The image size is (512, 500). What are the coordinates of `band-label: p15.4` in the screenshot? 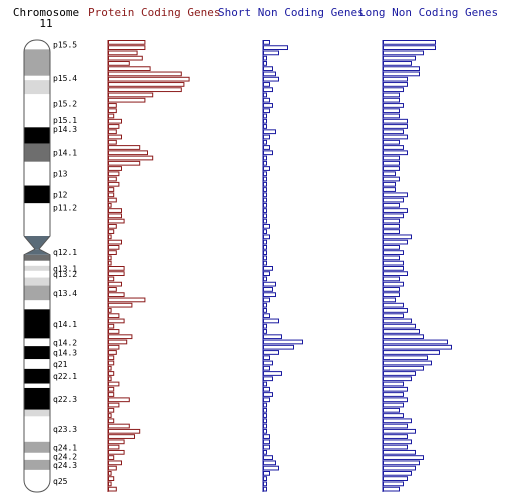 It's located at (65, 78).